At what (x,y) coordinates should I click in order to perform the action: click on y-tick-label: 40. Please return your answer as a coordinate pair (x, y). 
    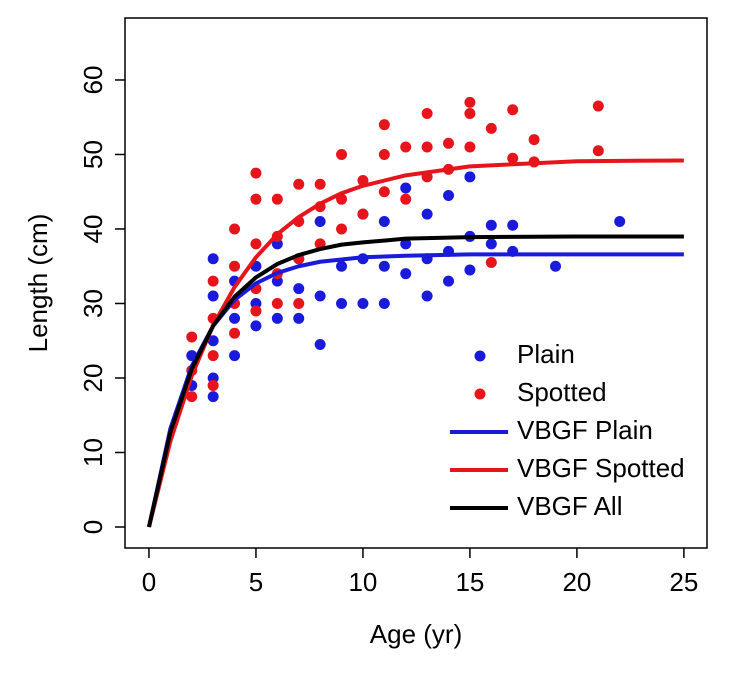
    Looking at the image, I should click on (93, 229).